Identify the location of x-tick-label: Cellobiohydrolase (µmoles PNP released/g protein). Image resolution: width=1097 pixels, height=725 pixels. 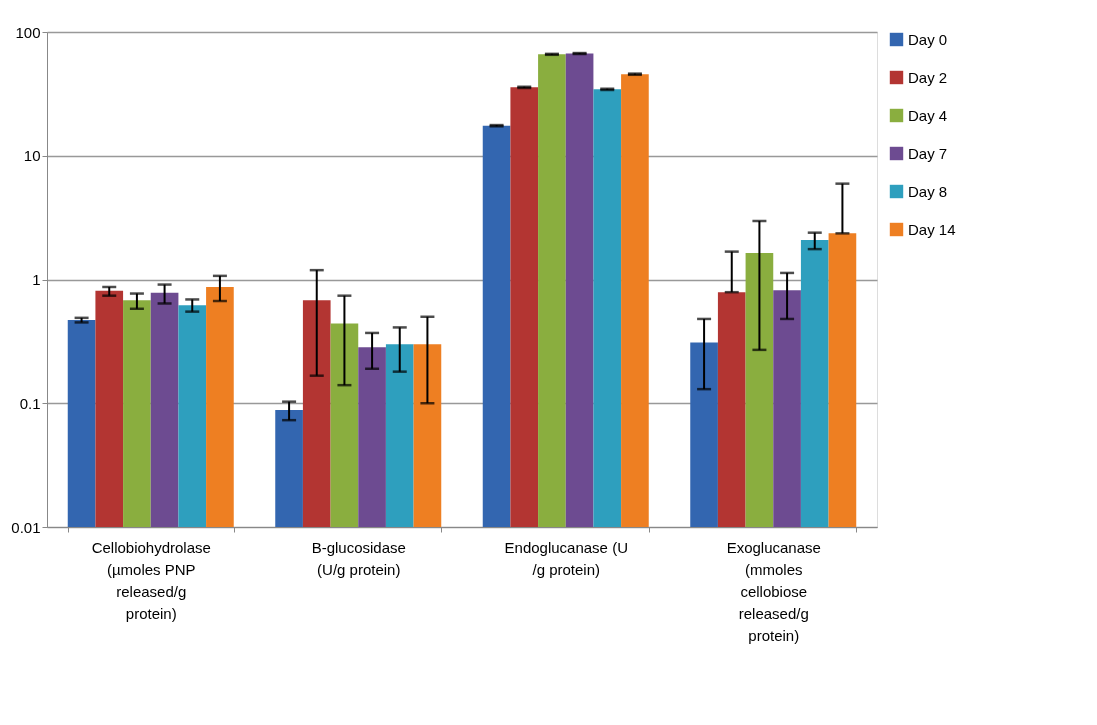
(151, 580).